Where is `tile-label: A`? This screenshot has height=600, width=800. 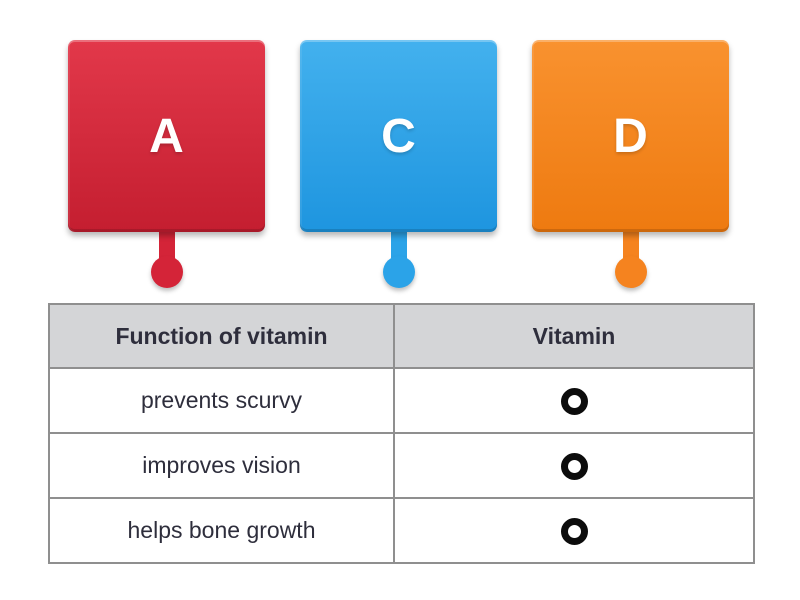 tile-label: A is located at coordinates (166, 136).